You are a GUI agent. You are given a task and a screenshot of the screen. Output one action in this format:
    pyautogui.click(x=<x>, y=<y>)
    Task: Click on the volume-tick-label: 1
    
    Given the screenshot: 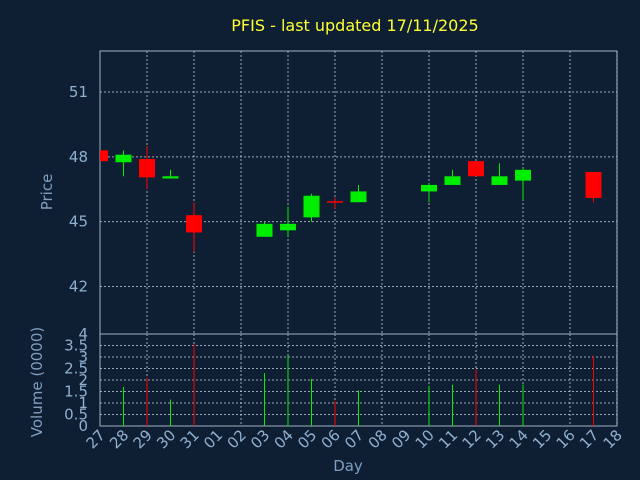 What is the action you would take?
    pyautogui.click(x=83, y=403)
    